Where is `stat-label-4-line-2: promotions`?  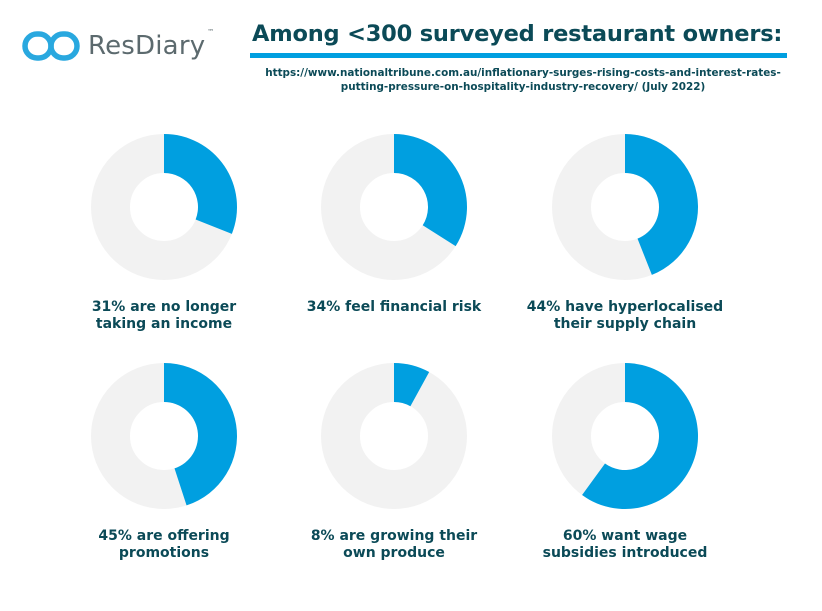
stat-label-4-line-2: promotions is located at coordinates (164, 553).